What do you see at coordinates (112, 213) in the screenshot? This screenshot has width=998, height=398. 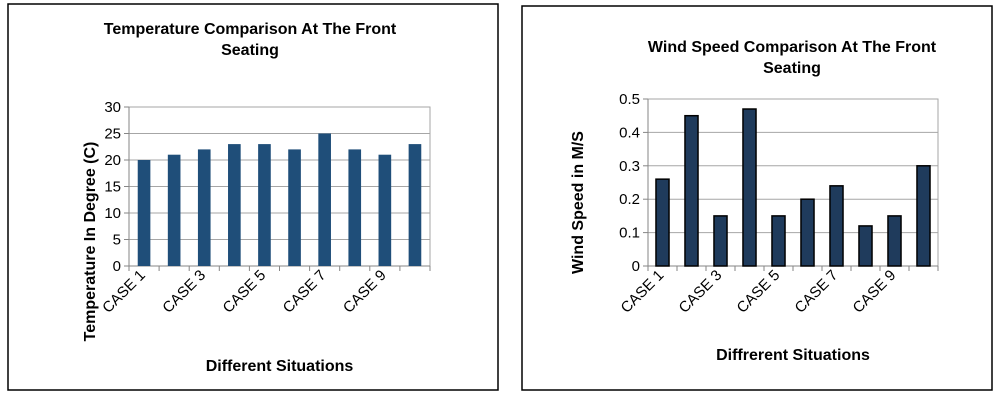 I see `y-tick-label: 10` at bounding box center [112, 213].